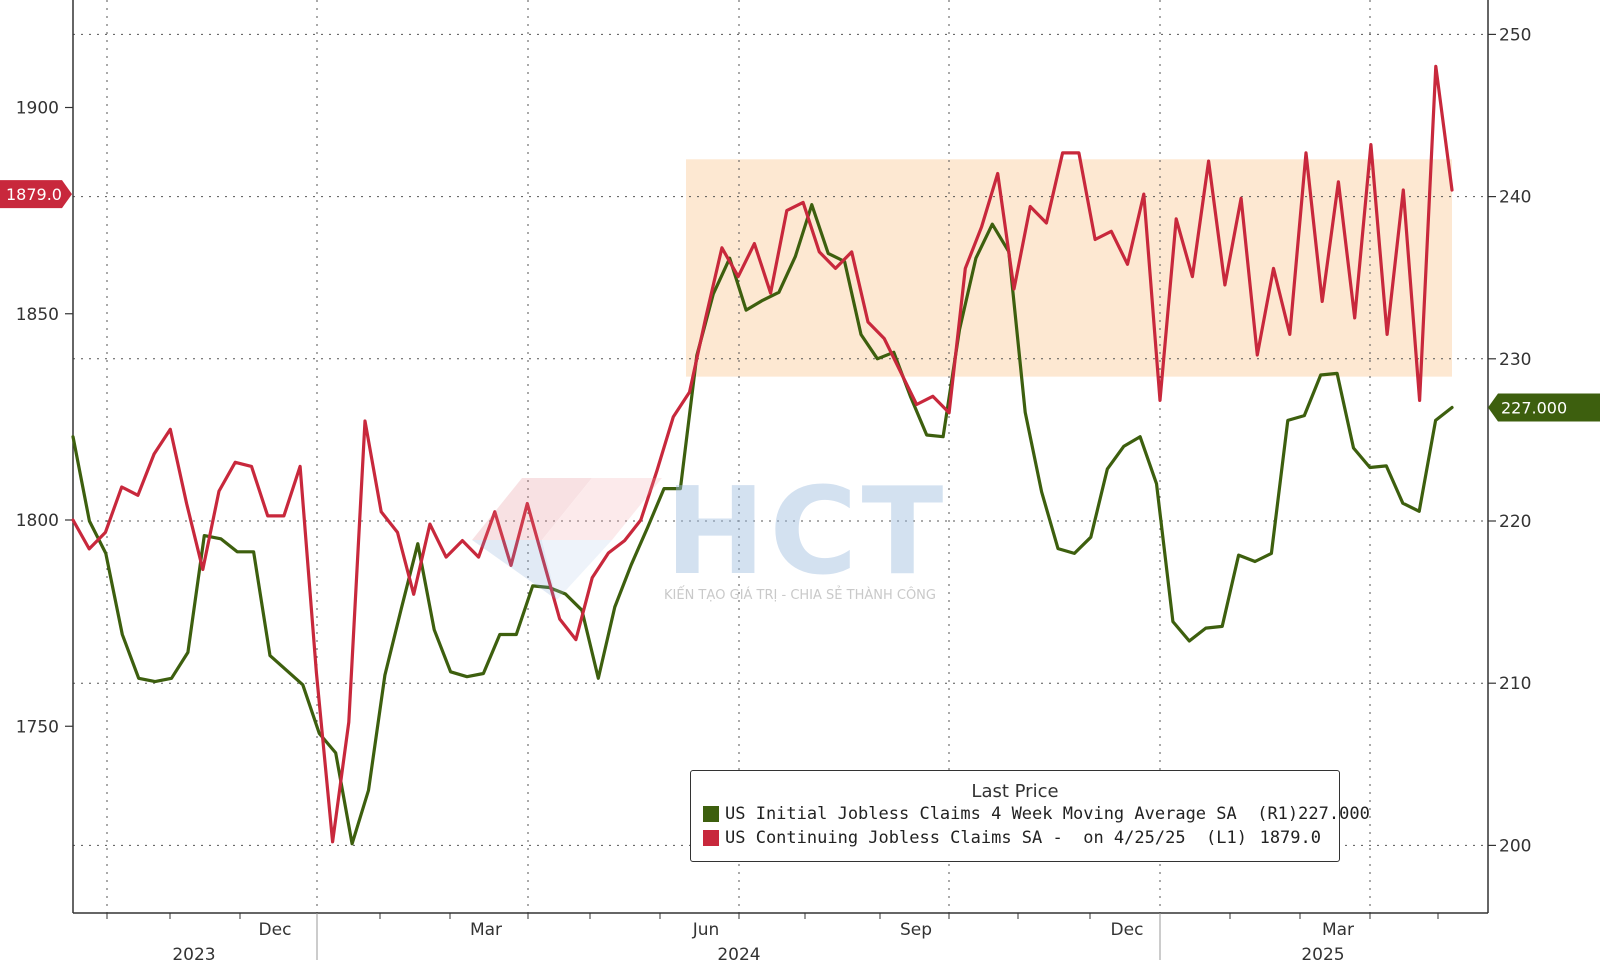 This screenshot has height=980, width=1600. Describe the element at coordinates (806, 532) in the screenshot. I see `watermark-logo-text: HCT` at that location.